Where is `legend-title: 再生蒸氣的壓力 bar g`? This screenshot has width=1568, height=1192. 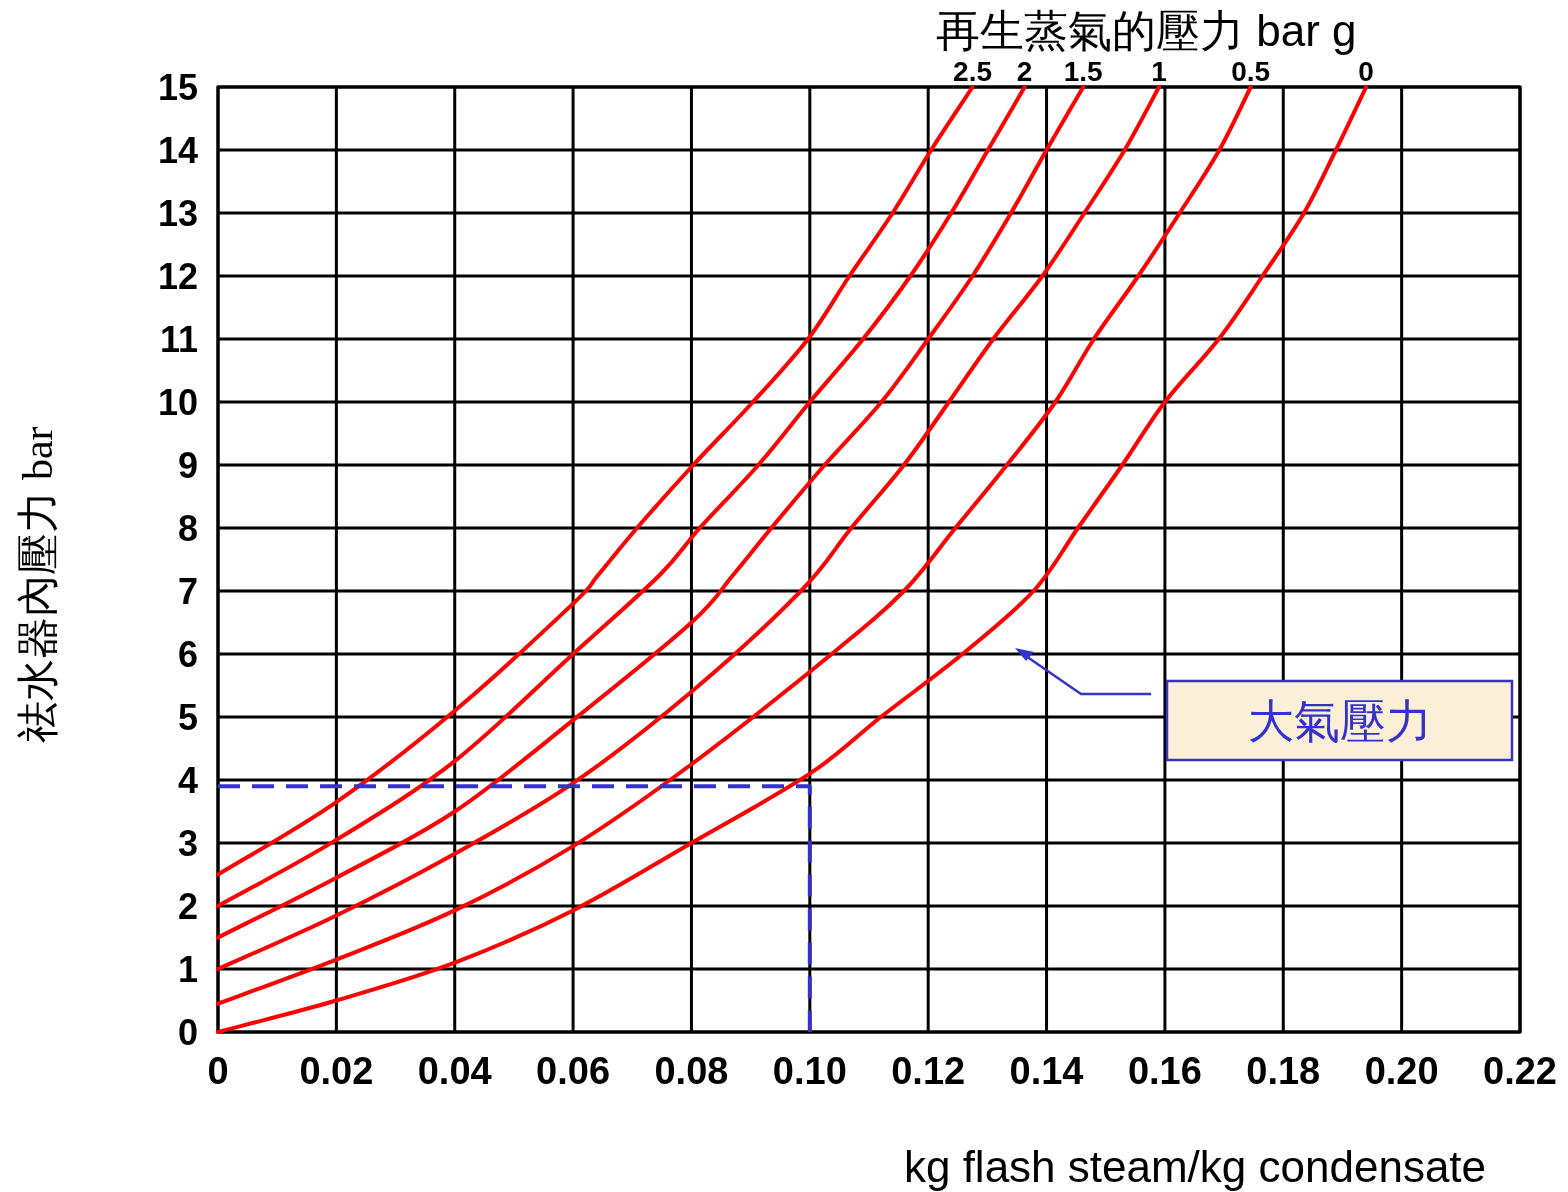
legend-title: 再生蒸氣的壓力 bar g is located at coordinates (1146, 30).